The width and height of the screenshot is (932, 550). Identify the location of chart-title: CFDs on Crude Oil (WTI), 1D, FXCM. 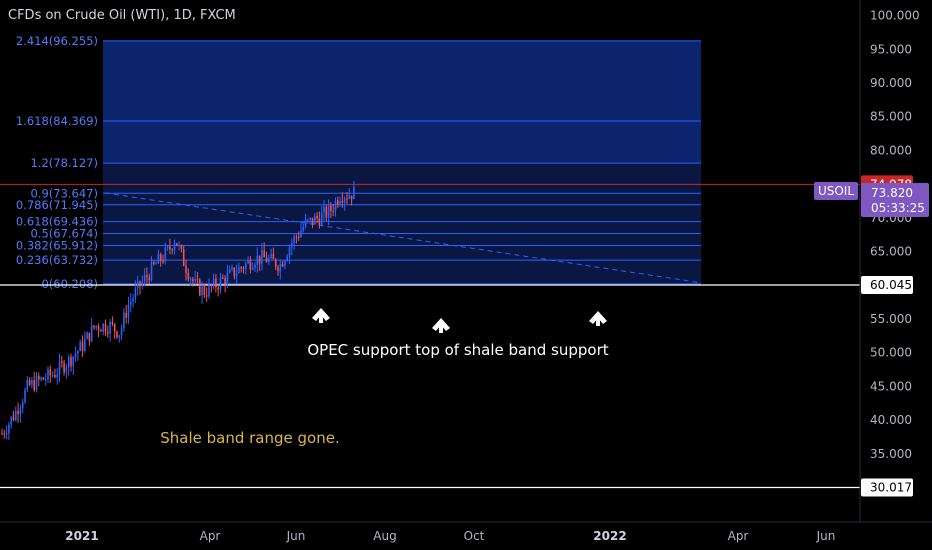
(122, 15).